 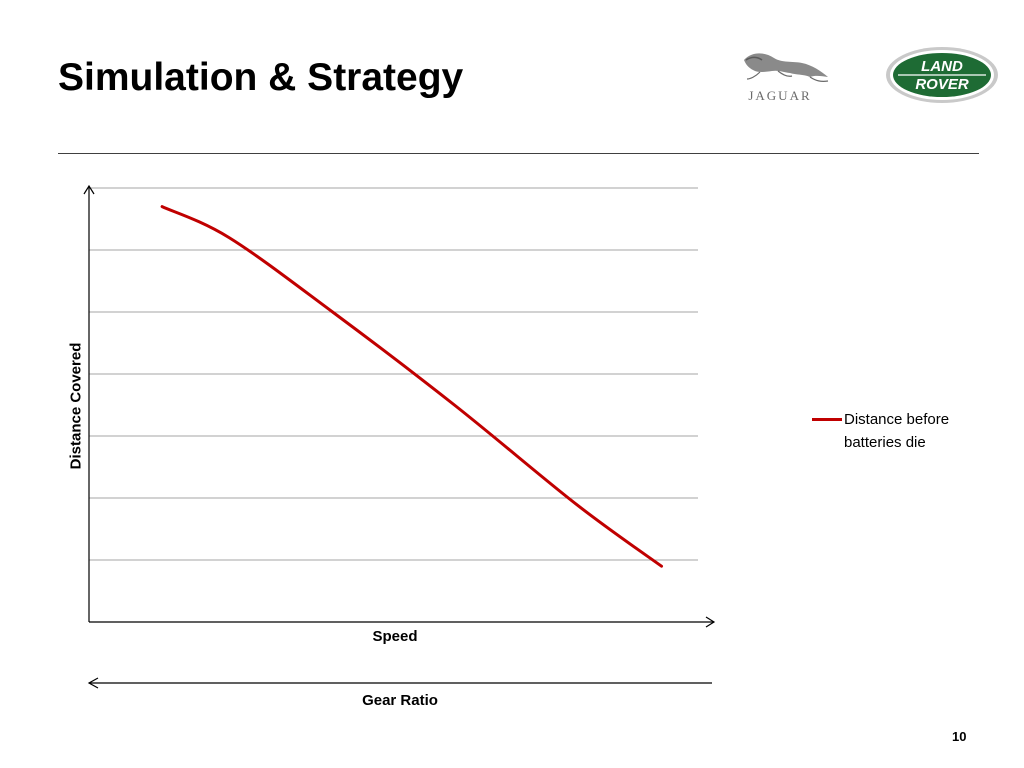 I want to click on land-rover-word-2: ROVER, so click(x=942, y=84).